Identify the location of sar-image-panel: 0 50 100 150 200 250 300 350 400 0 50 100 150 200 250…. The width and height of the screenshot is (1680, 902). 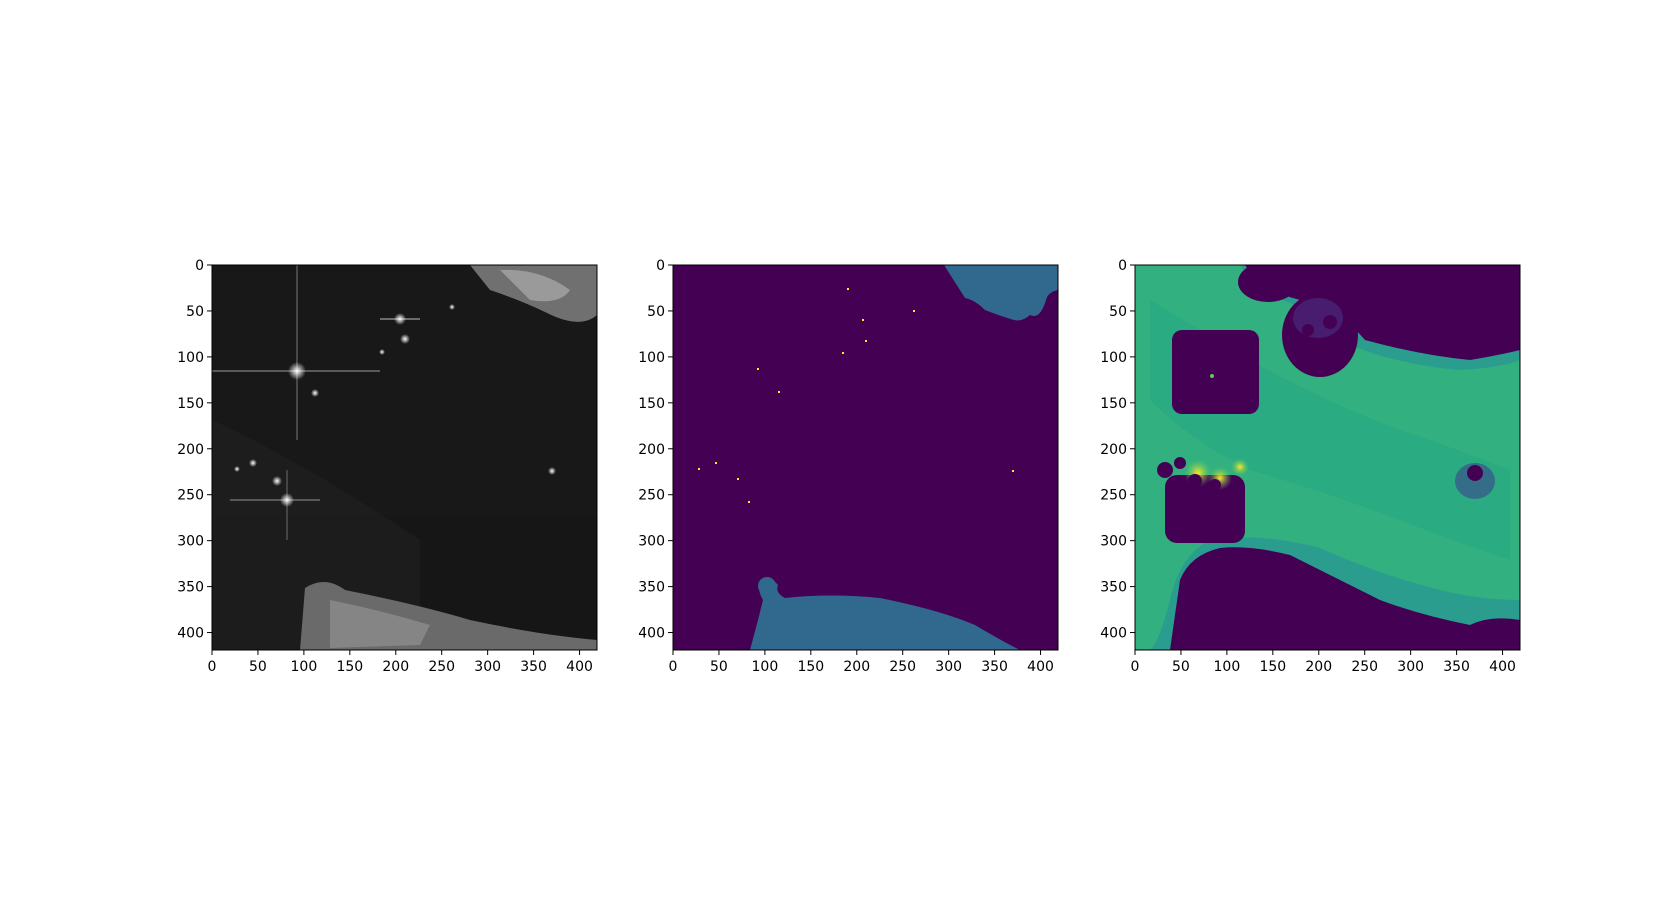
(387, 466).